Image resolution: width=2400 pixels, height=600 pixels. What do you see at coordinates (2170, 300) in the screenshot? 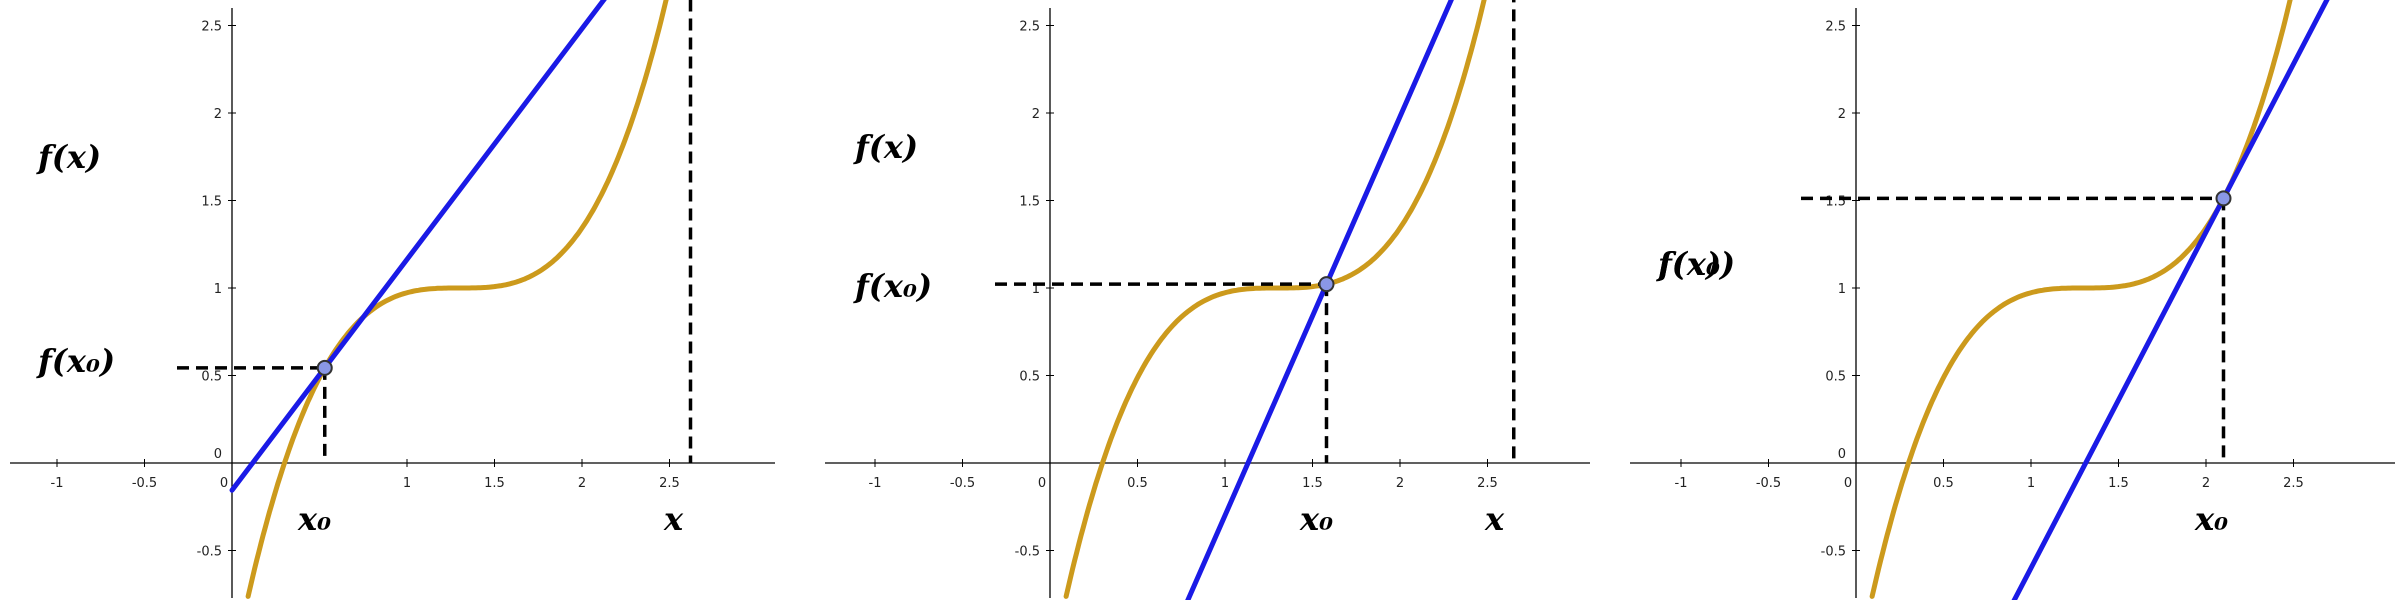
I see `tangent-line` at bounding box center [2170, 300].